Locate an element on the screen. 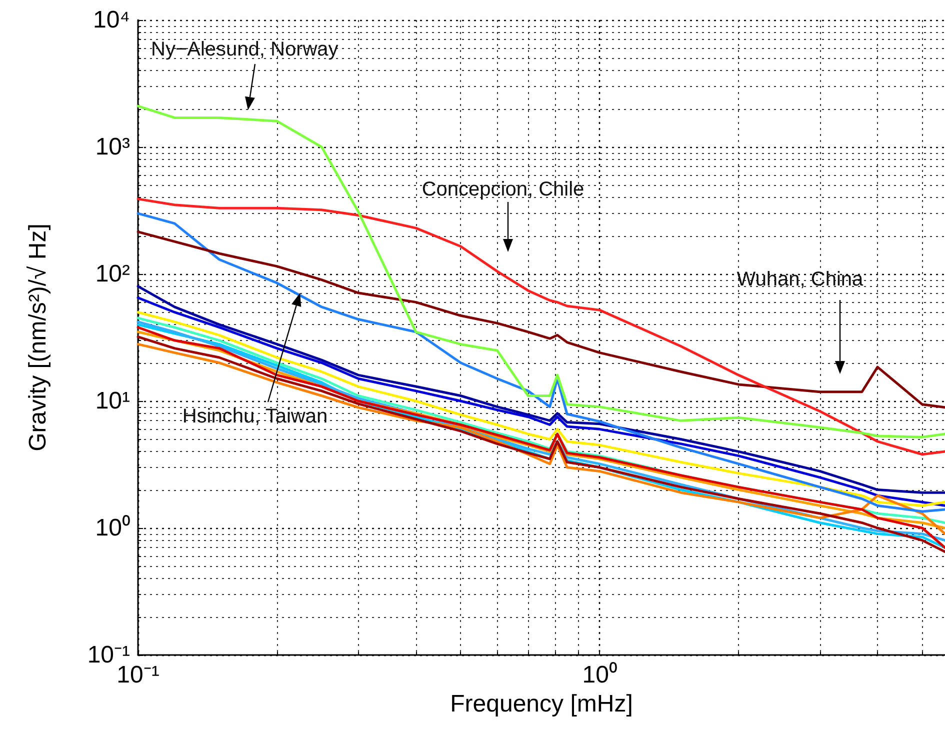 The image size is (945, 736). y-axis-title: Gravity [(nm/s²)/√ Hz] is located at coordinates (38, 338).